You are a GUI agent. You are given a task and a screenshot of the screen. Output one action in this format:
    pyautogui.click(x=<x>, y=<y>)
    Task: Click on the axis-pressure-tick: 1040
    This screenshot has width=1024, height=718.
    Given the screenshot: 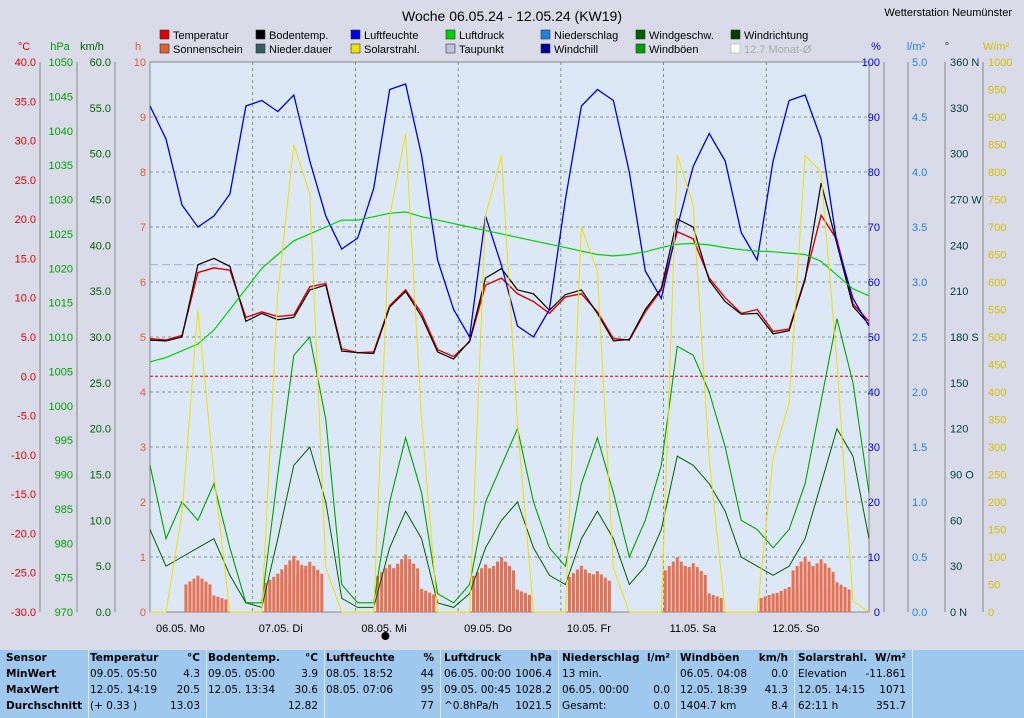 What is the action you would take?
    pyautogui.click(x=61, y=132)
    